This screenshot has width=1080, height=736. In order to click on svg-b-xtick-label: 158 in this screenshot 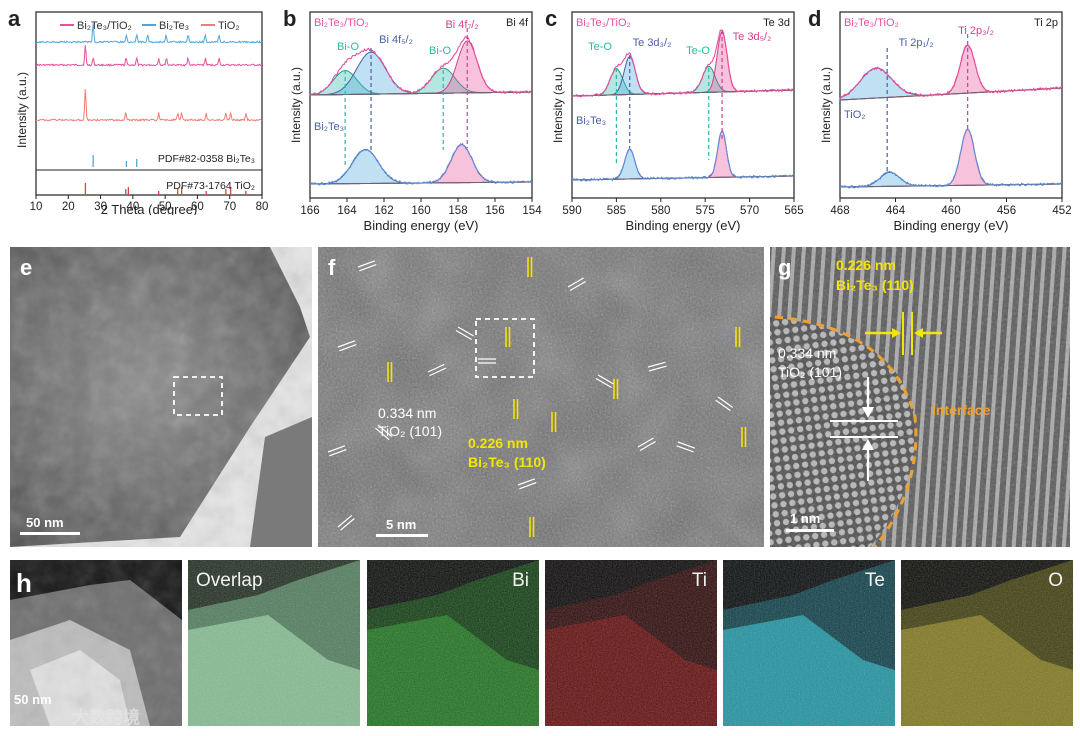, I will do `click(457, 211)`.